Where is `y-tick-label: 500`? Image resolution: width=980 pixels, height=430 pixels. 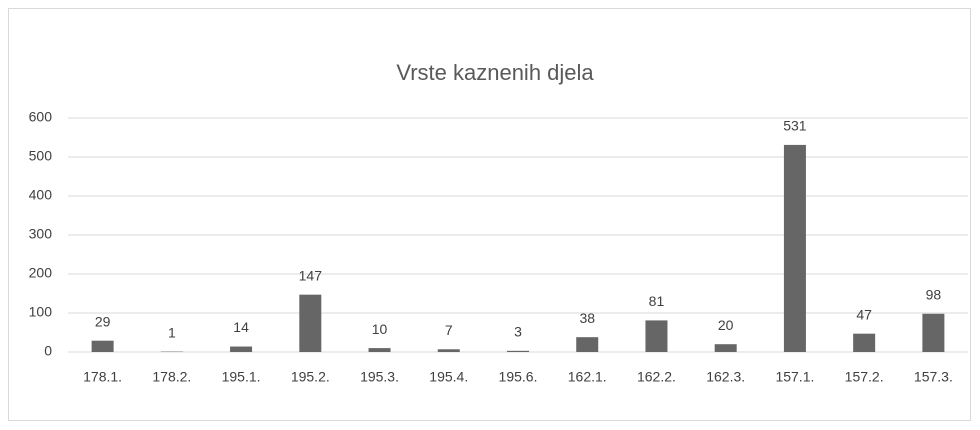 y-tick-label: 500 is located at coordinates (41, 156).